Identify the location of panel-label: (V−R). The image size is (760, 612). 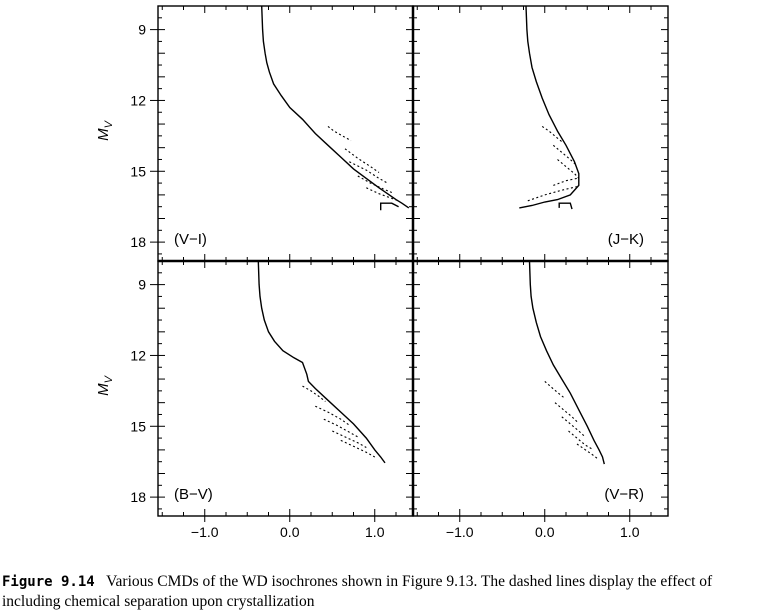
(624, 494).